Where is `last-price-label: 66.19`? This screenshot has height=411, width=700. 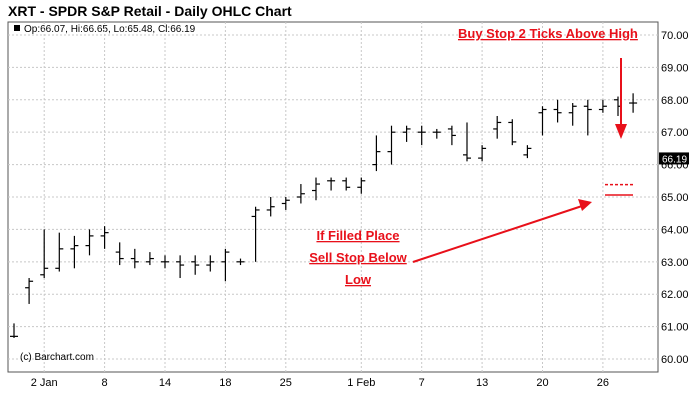
last-price-label: 66.19 is located at coordinates (674, 159).